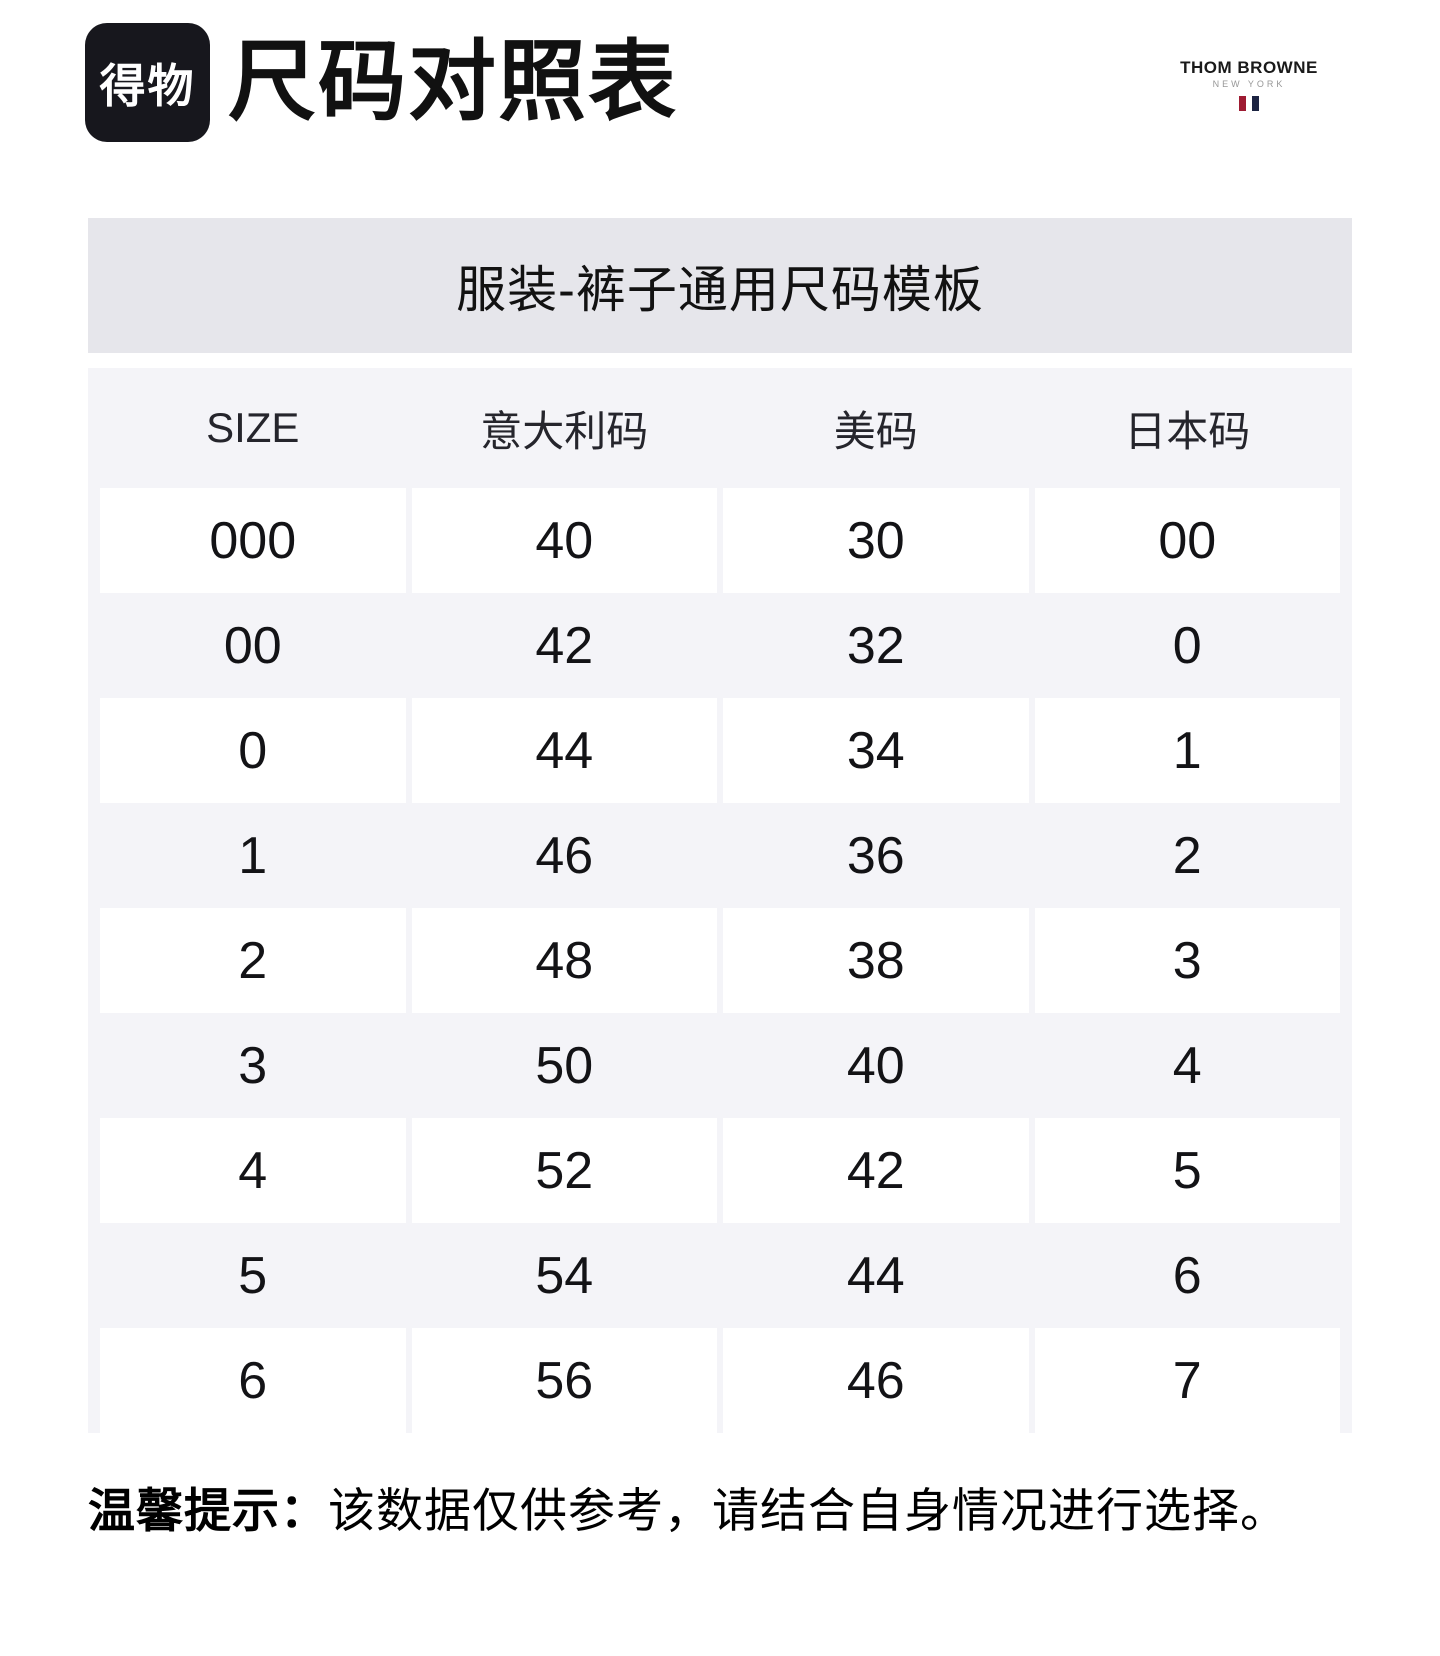  I want to click on table-cell: 30, so click(876, 540).